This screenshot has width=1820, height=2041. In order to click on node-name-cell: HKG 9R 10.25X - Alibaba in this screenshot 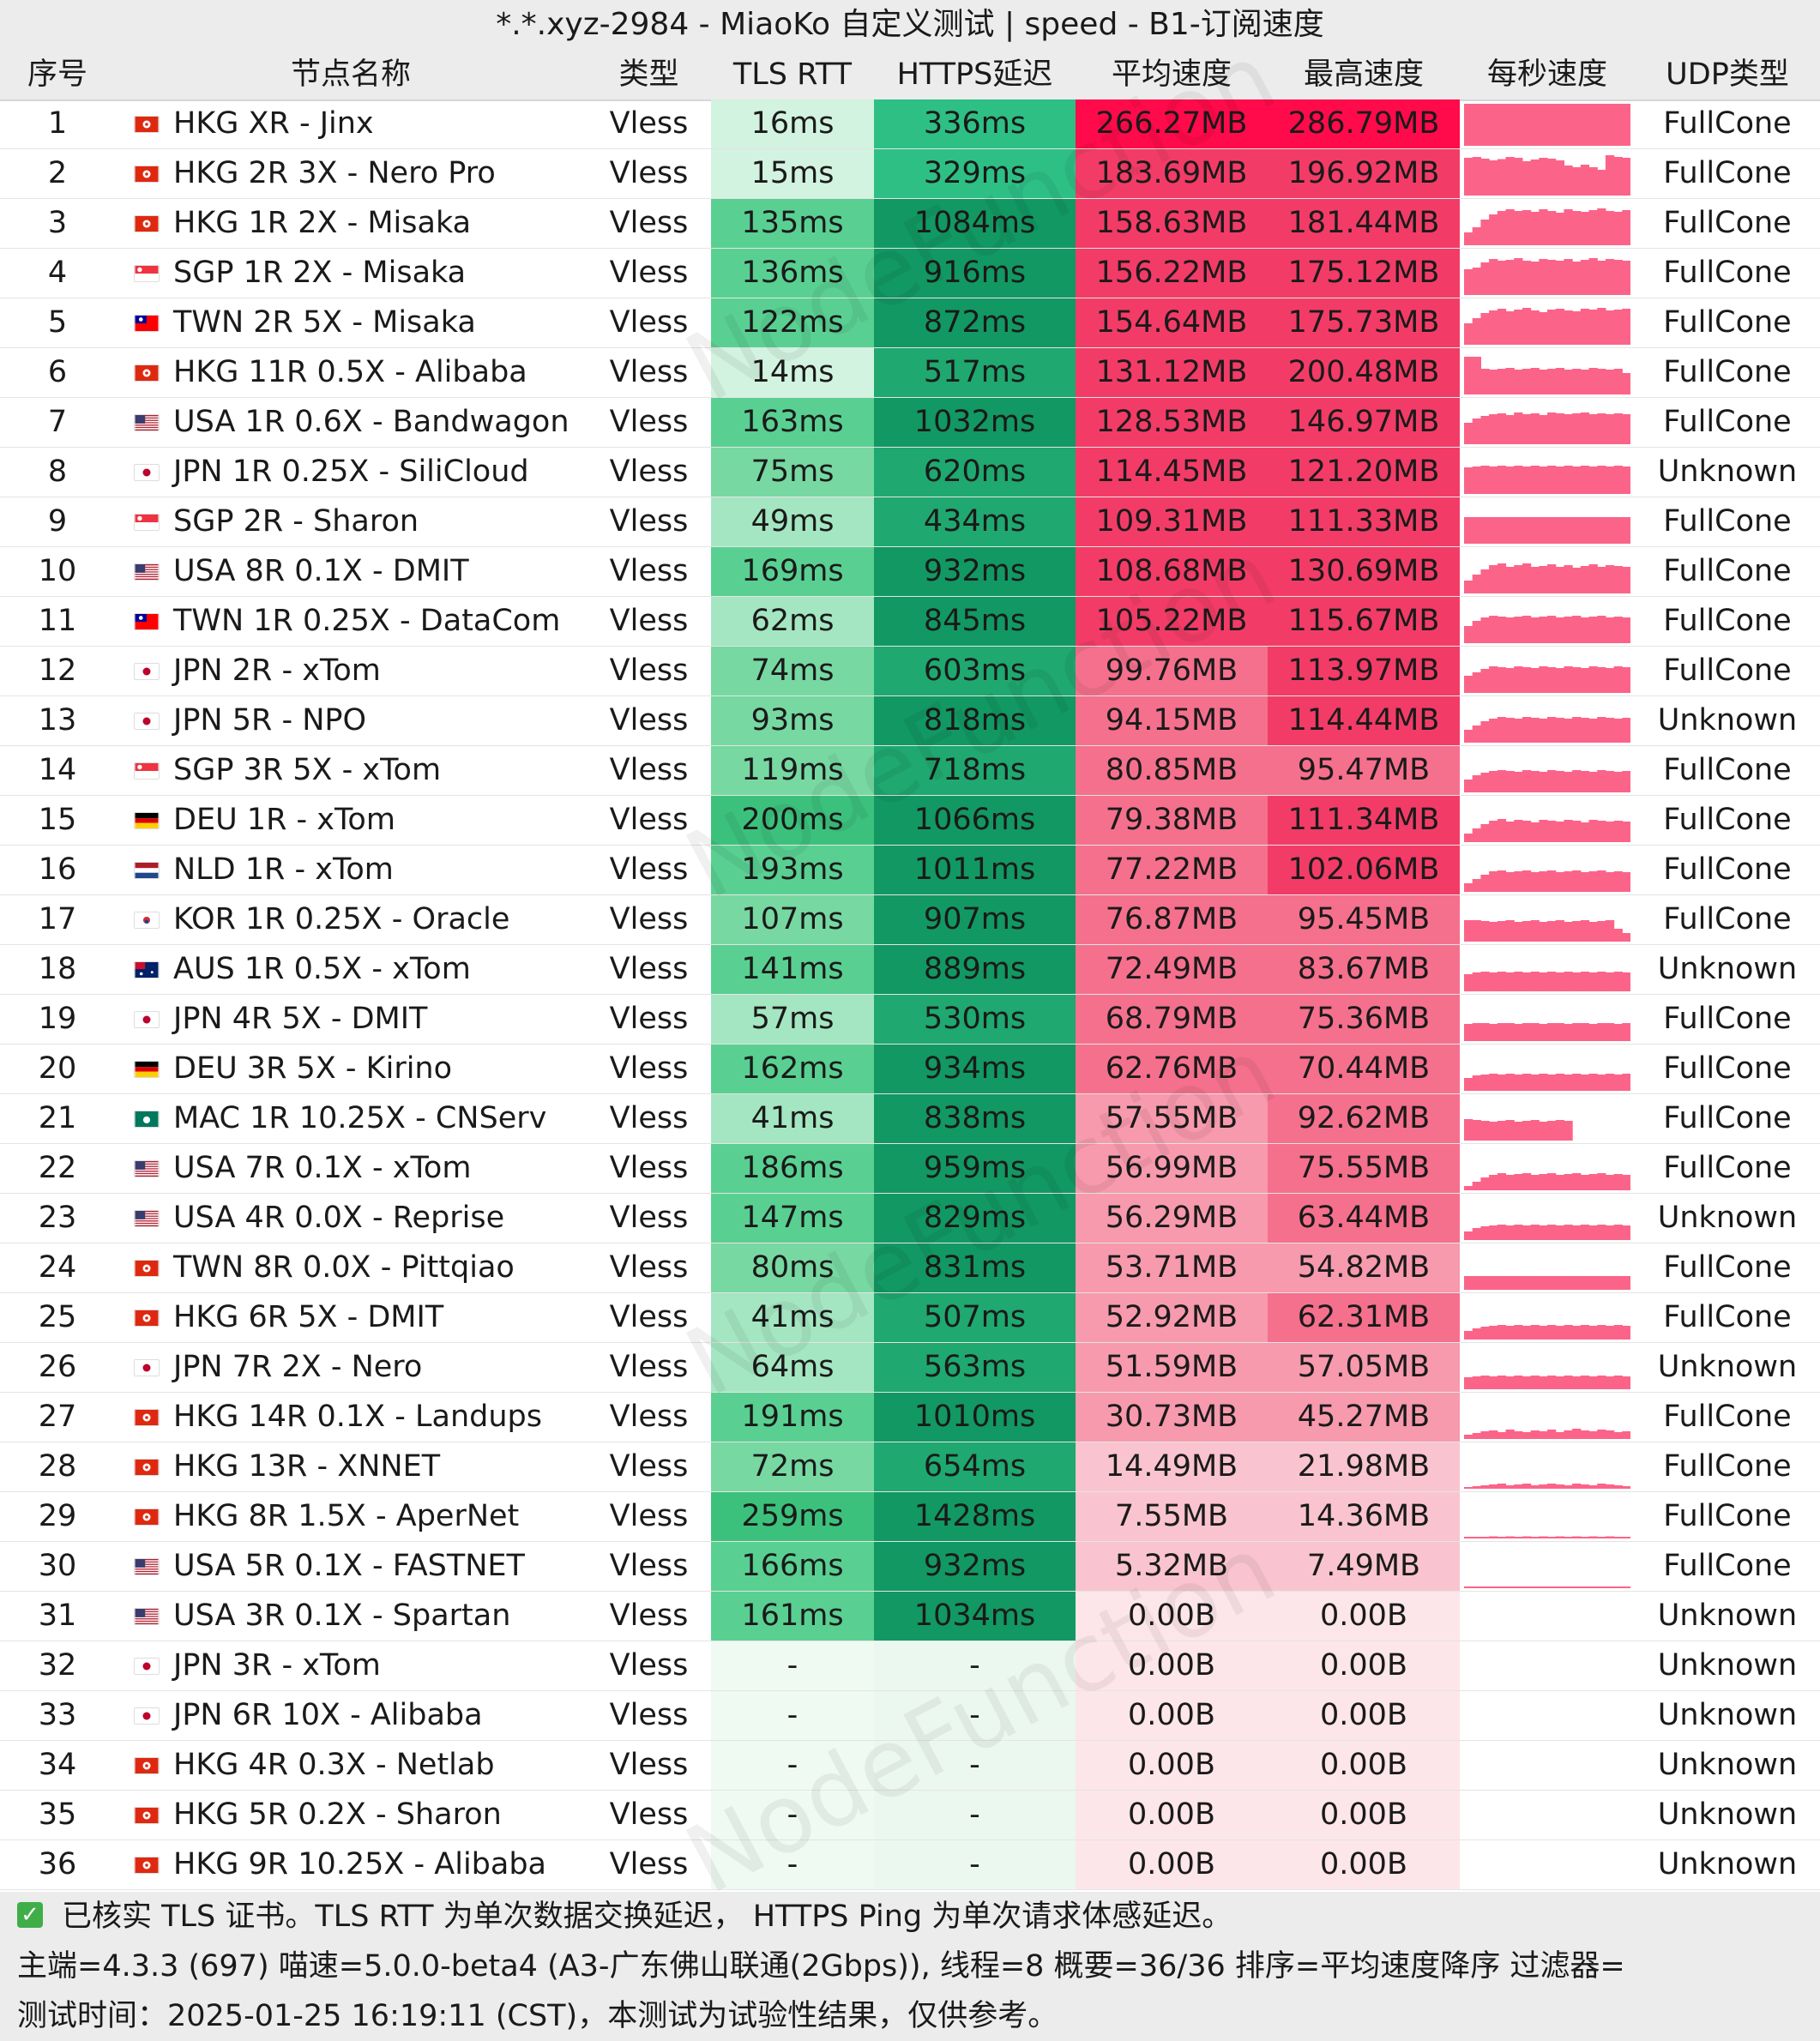, I will do `click(293, 1864)`.